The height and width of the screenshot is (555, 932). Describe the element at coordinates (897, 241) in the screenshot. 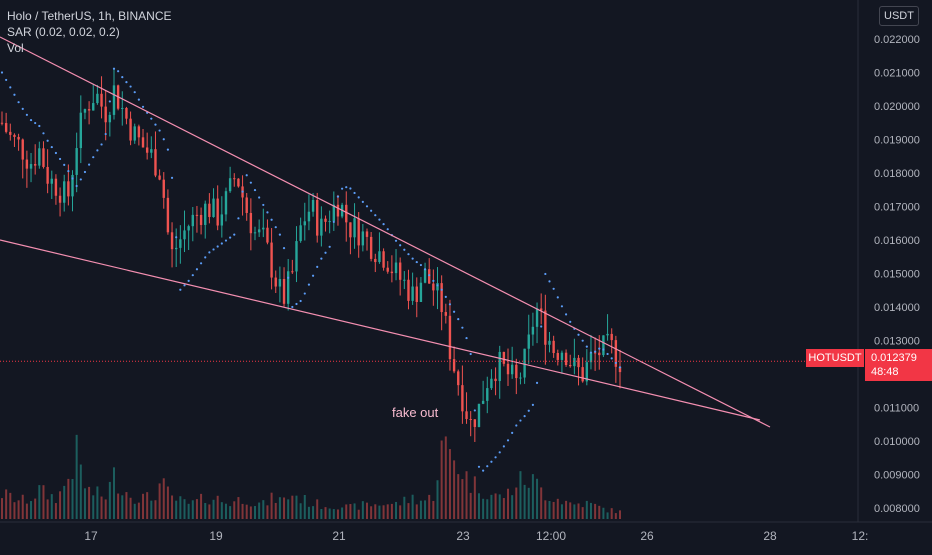

I see `y-tick-label: 0.016000` at that location.